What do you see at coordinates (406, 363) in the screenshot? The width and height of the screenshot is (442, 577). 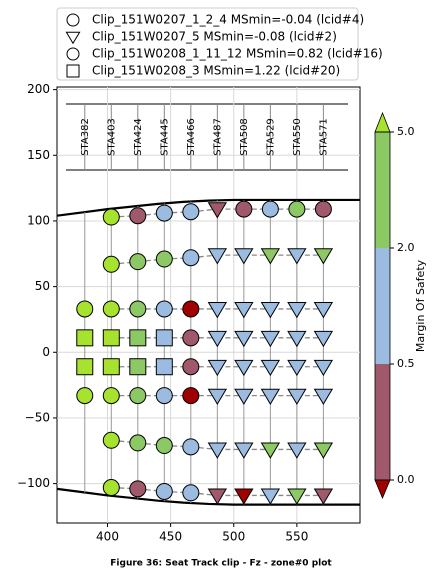 I see `colorbar-tick-label: 0.5` at bounding box center [406, 363].